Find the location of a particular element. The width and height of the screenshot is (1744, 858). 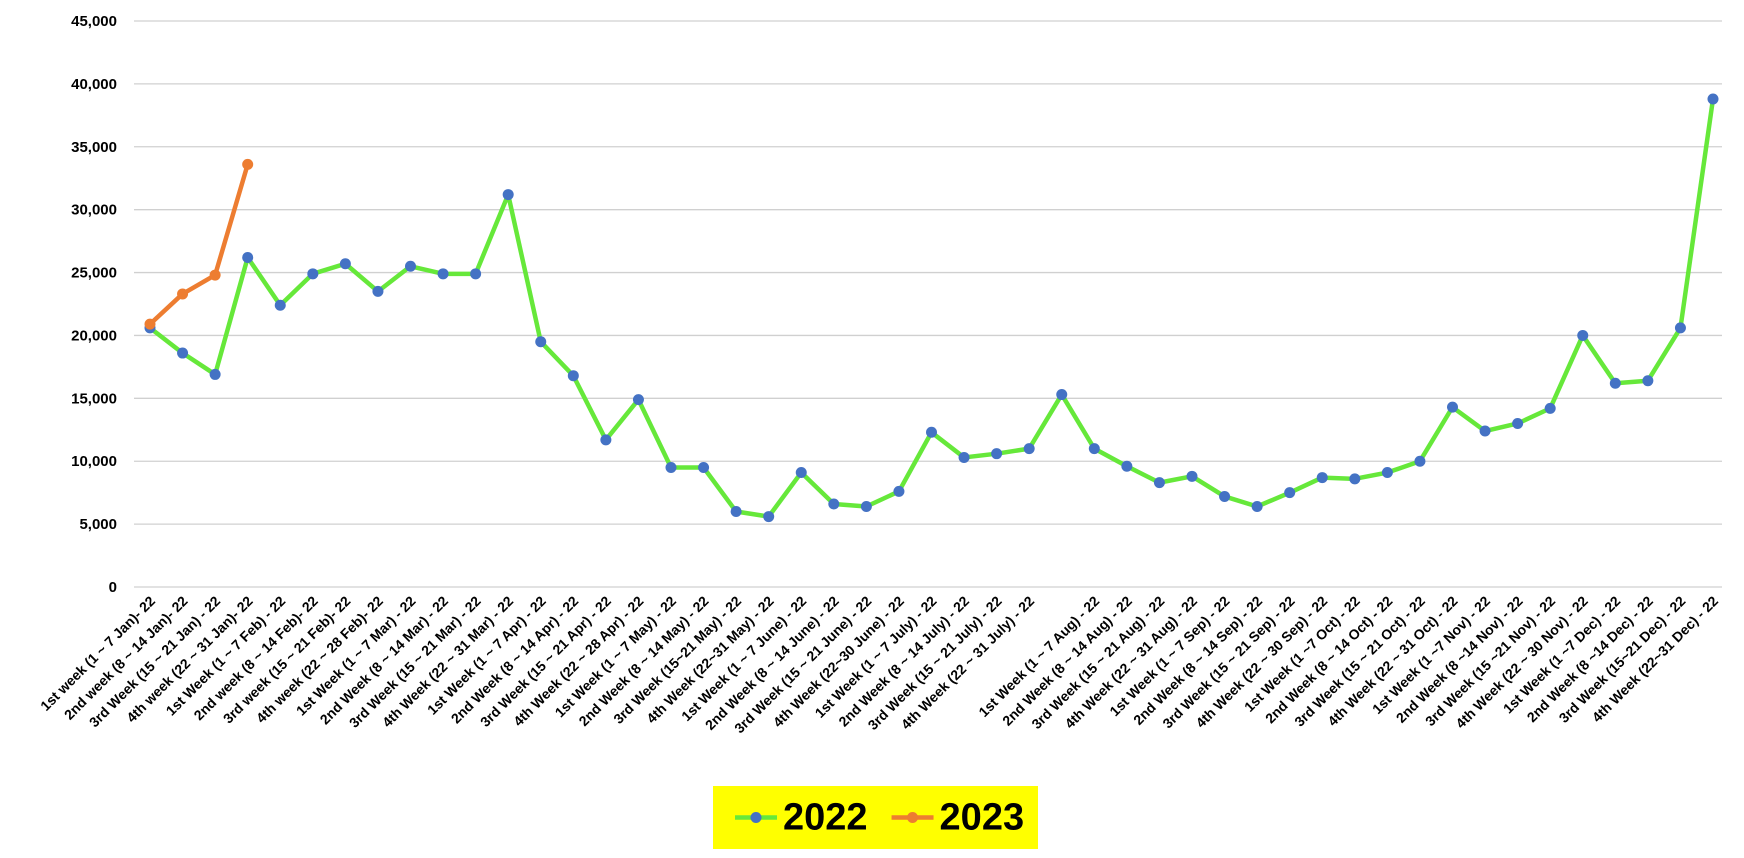

y-tick-label: 0 is located at coordinates (113, 587).